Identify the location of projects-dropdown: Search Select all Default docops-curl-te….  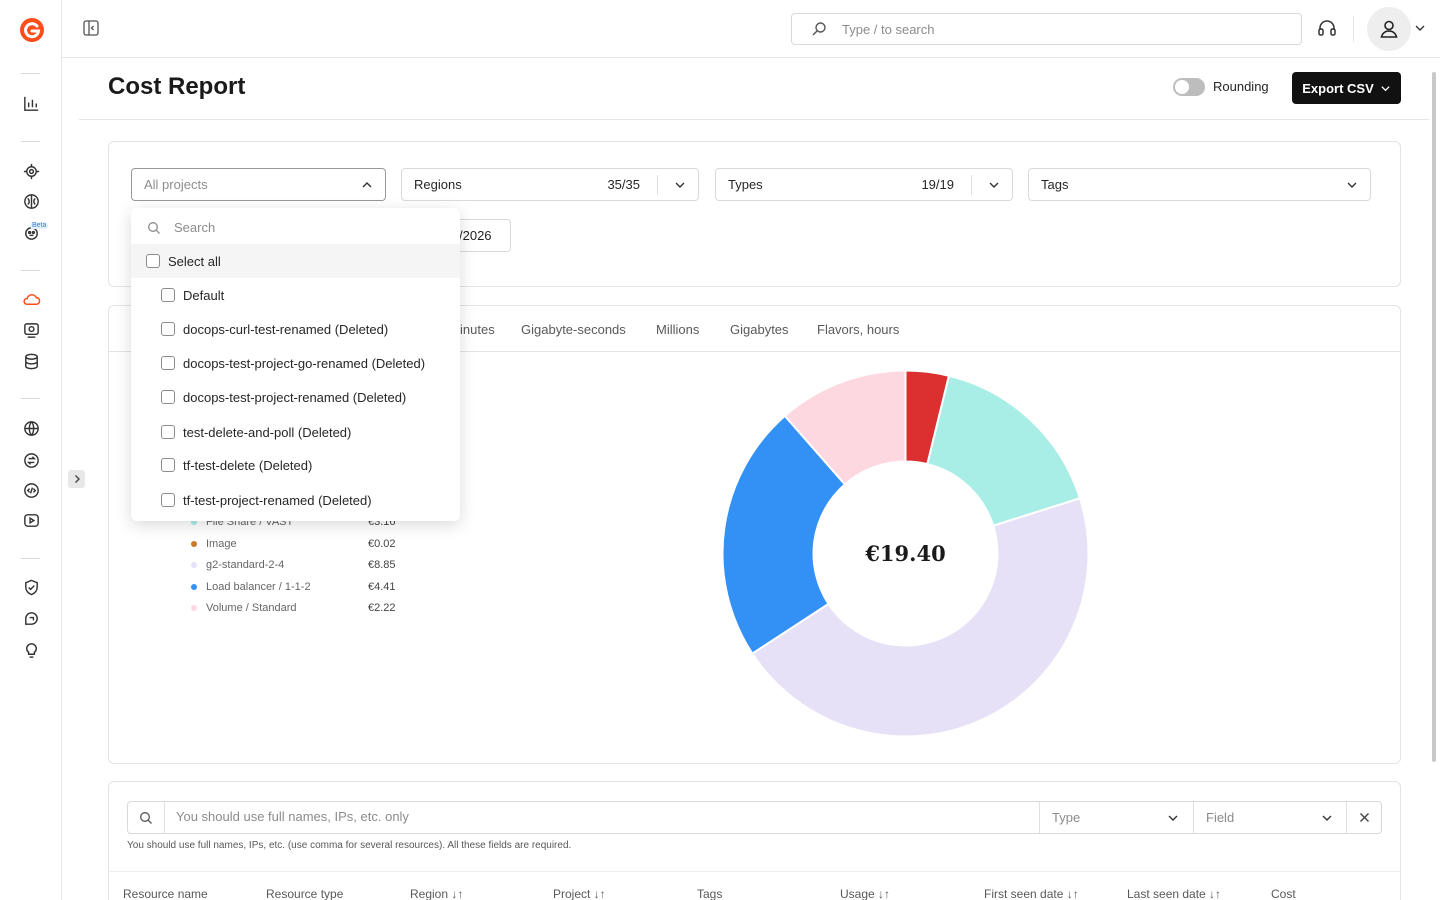
(295, 364).